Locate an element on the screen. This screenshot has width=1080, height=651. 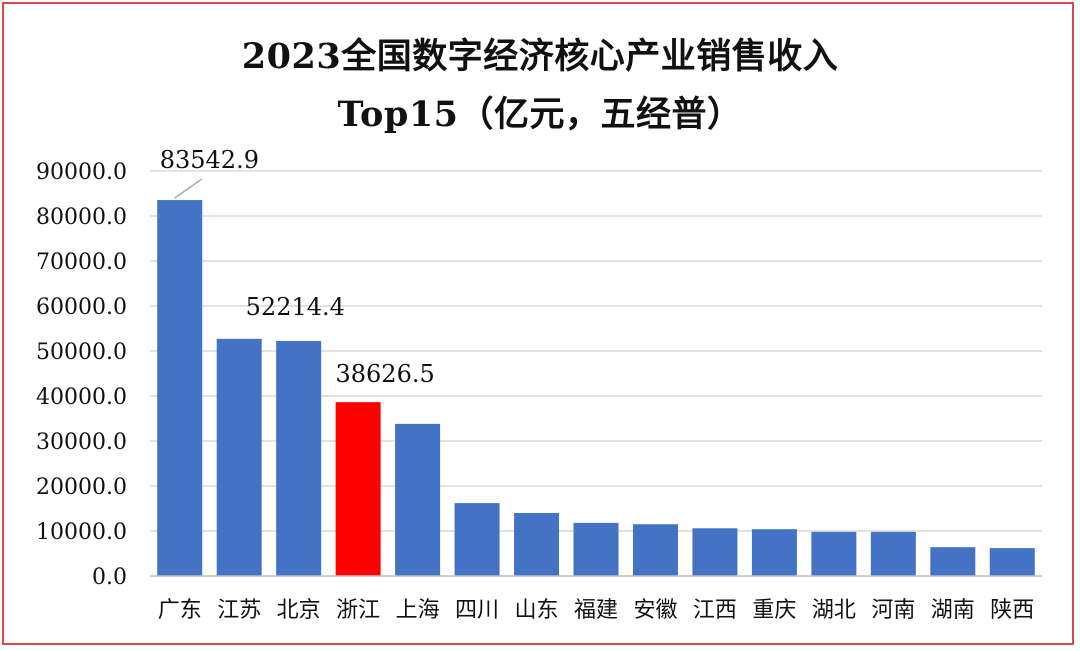
x-tick-label: 福建 is located at coordinates (596, 610).